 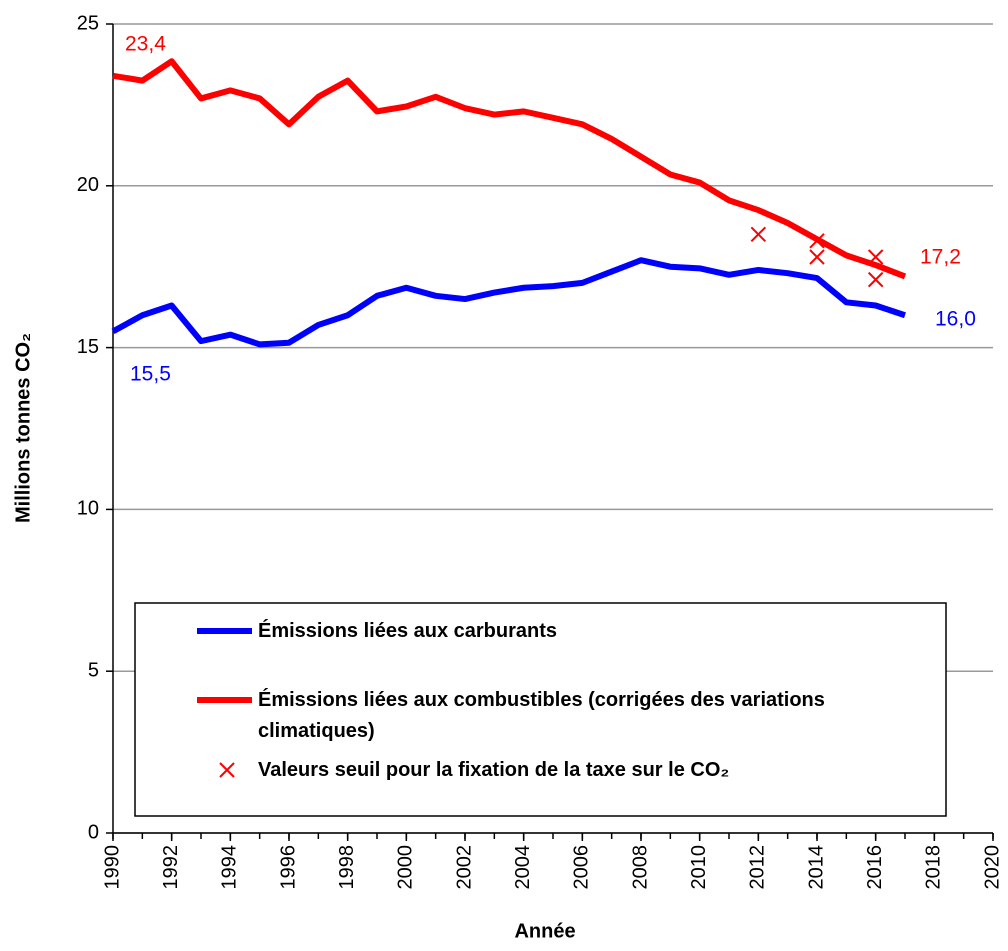 What do you see at coordinates (88, 185) in the screenshot?
I see `y-tick-label: 20` at bounding box center [88, 185].